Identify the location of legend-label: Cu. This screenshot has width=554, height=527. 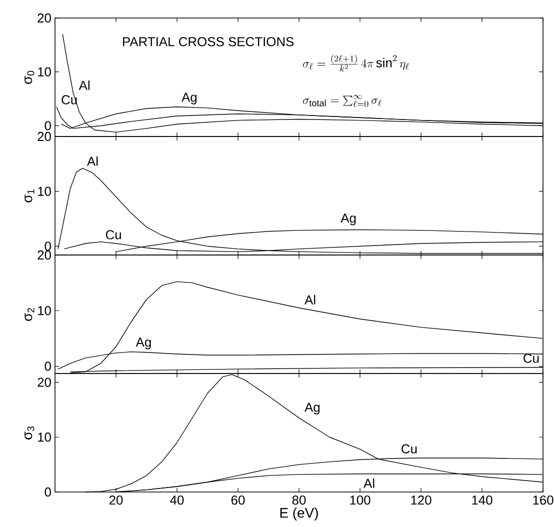
(531, 358).